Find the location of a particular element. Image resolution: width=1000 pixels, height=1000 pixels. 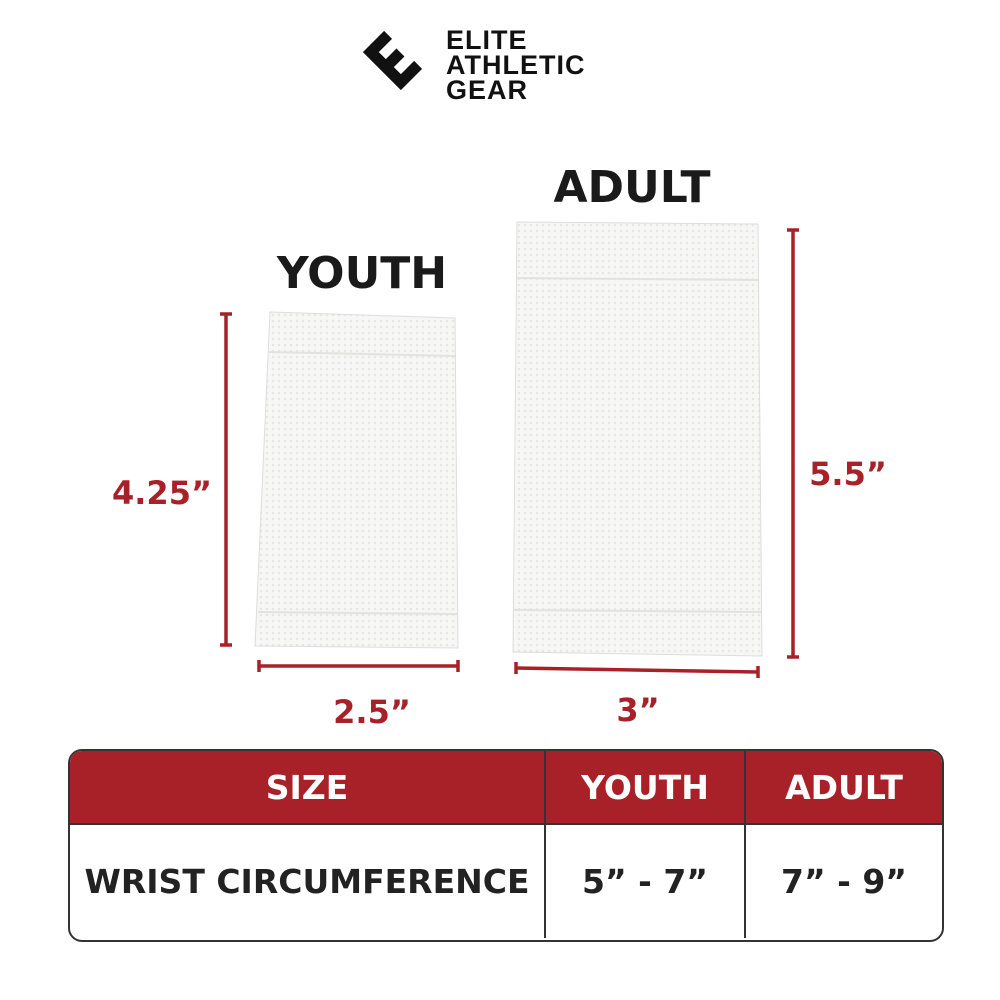

youth-title: YOUTH is located at coordinates (362, 273).